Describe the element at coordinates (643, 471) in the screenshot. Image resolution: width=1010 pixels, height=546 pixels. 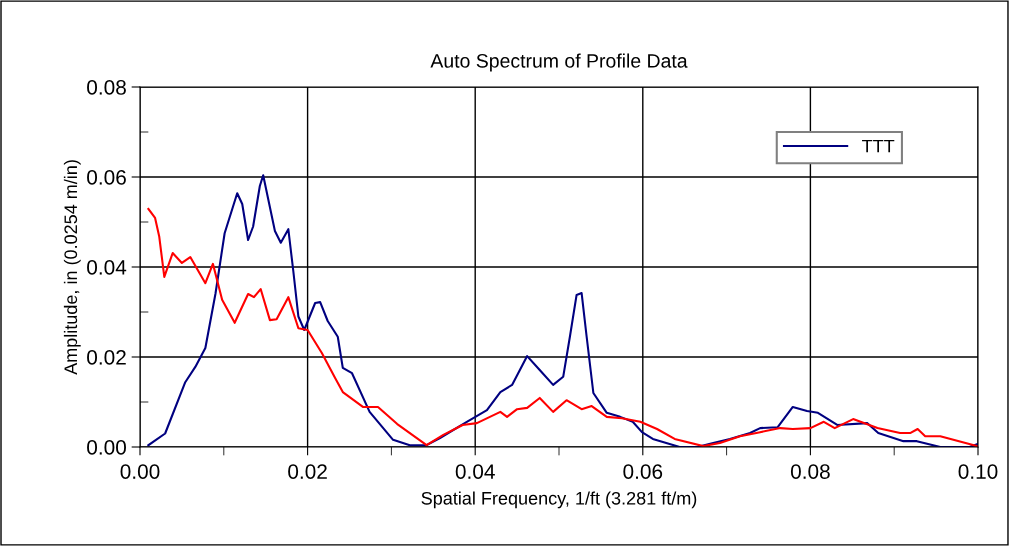
I see `x-tick-label: 0.06` at that location.